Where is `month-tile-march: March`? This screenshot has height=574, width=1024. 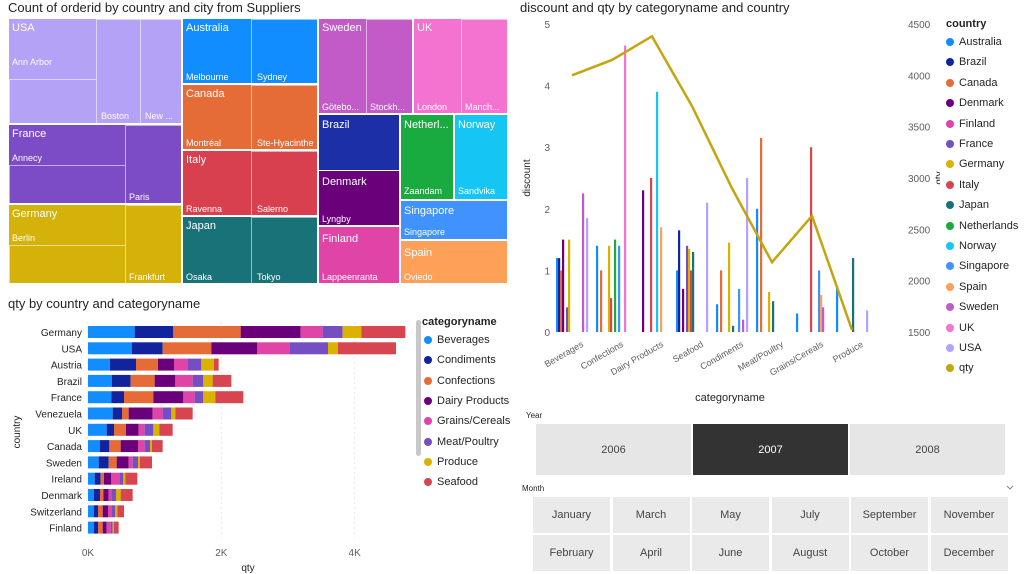
month-tile-march: March is located at coordinates (651, 515).